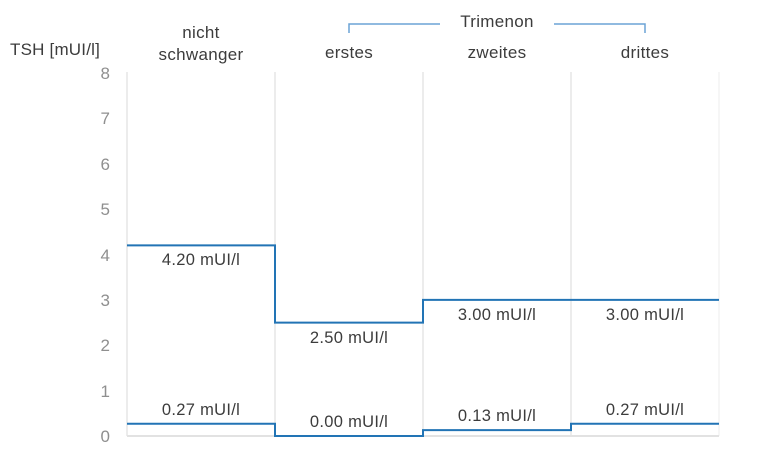  Describe the element at coordinates (105, 391) in the screenshot. I see `y-tick-label: 1` at that location.